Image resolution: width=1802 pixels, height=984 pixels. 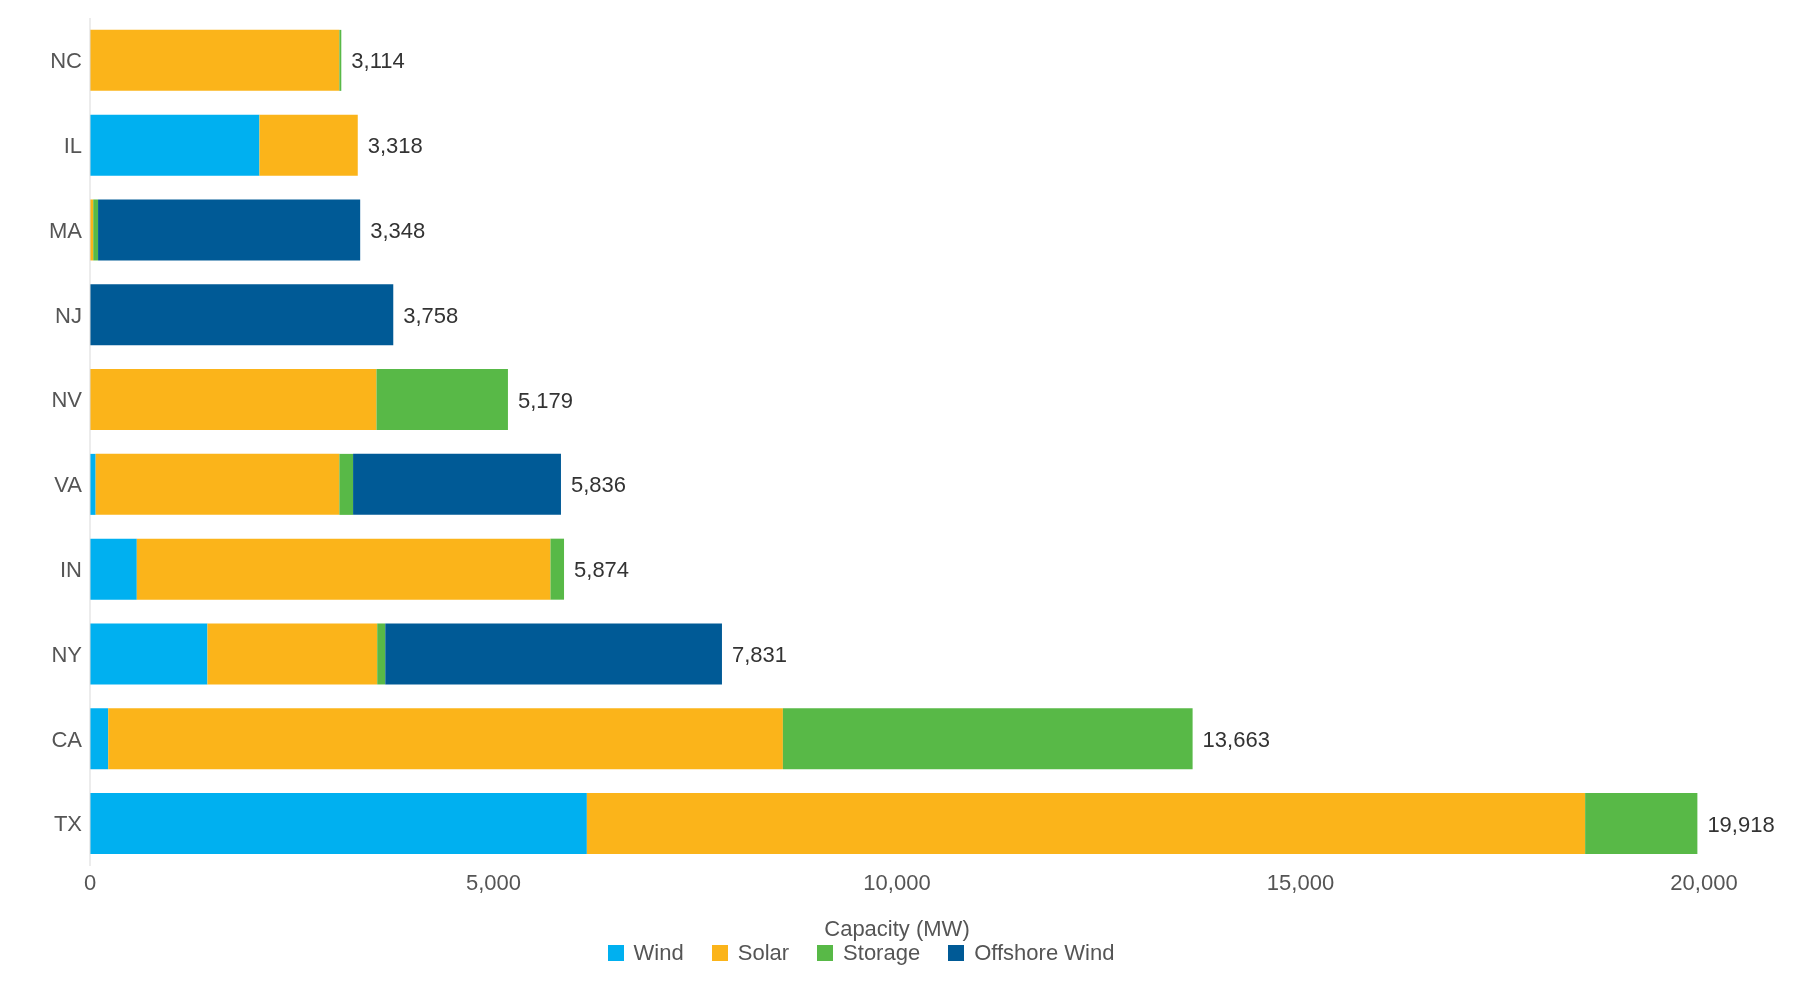 I want to click on y-tick-label: NC, so click(x=66, y=61).